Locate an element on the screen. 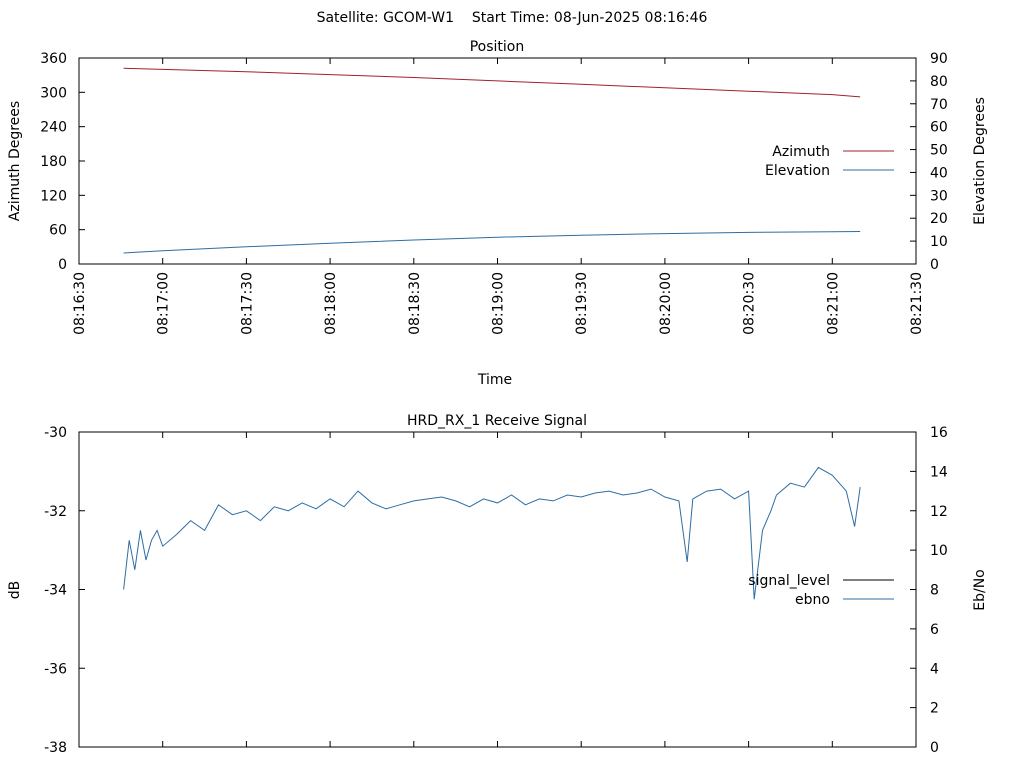 Image resolution: width=1024 pixels, height=768 pixels. position-y2-tick-label: 20 is located at coordinates (939, 219).